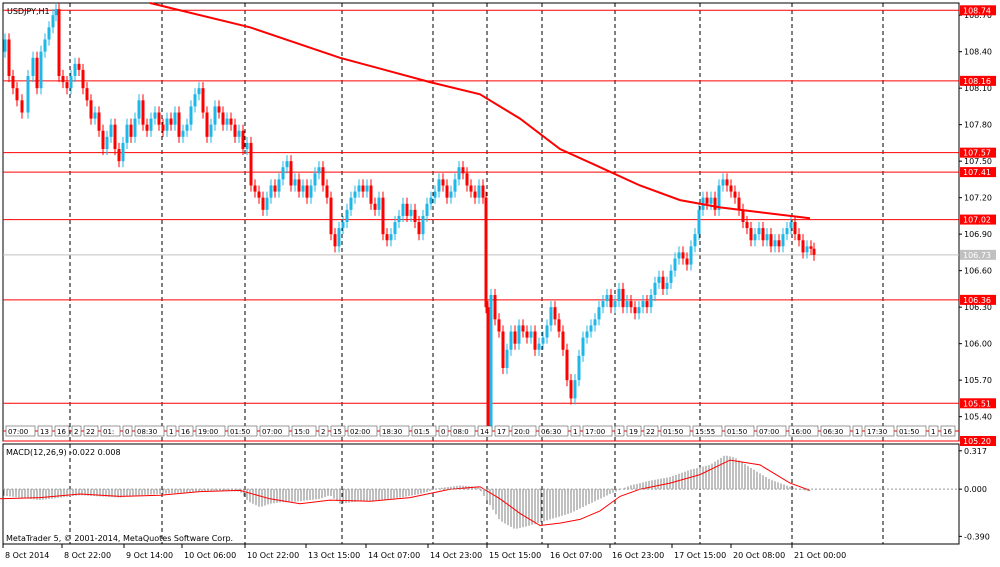 This screenshot has height=567, width=1000. I want to click on session-tag: 22, so click(650, 432).